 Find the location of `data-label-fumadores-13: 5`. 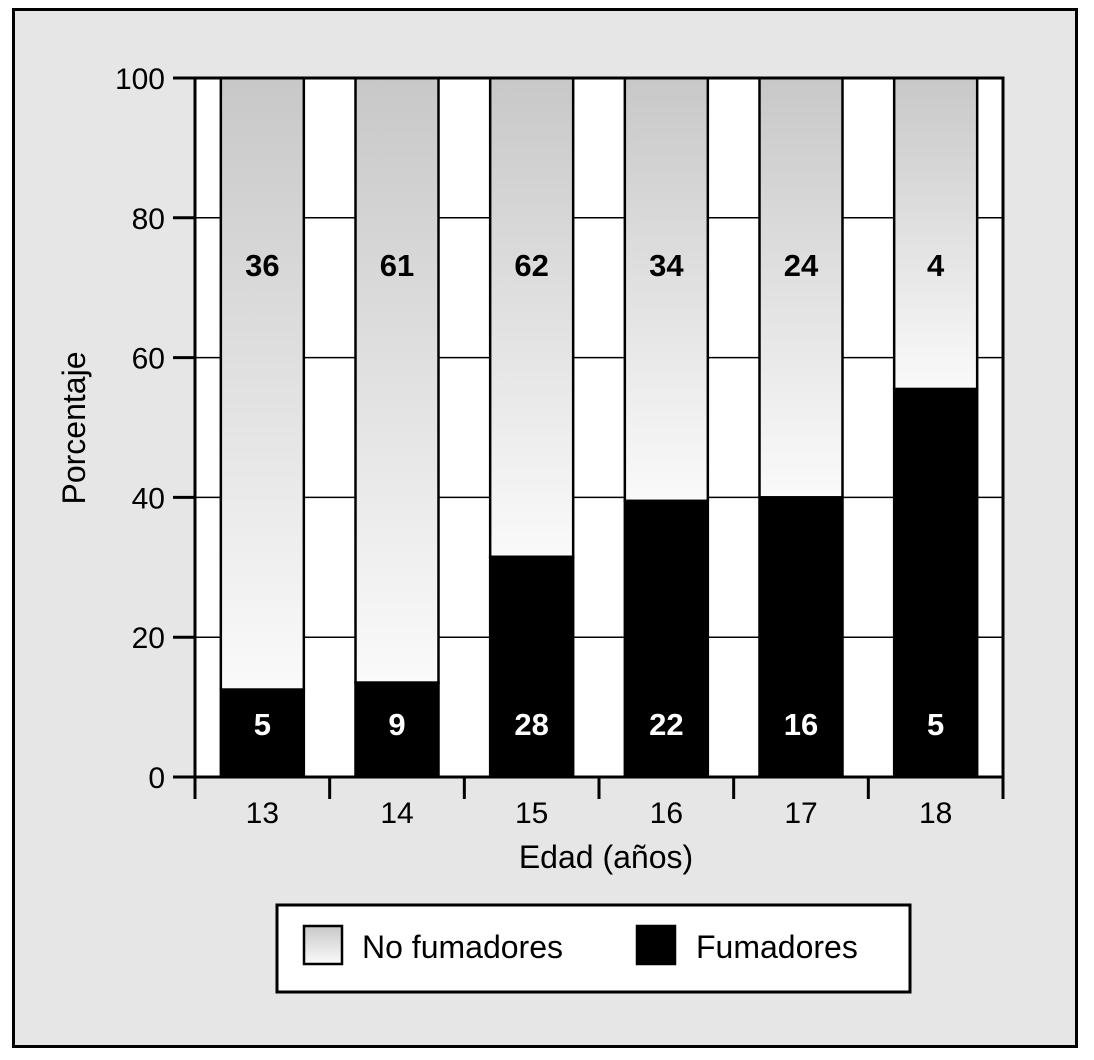

data-label-fumadores-13: 5 is located at coordinates (262, 724).